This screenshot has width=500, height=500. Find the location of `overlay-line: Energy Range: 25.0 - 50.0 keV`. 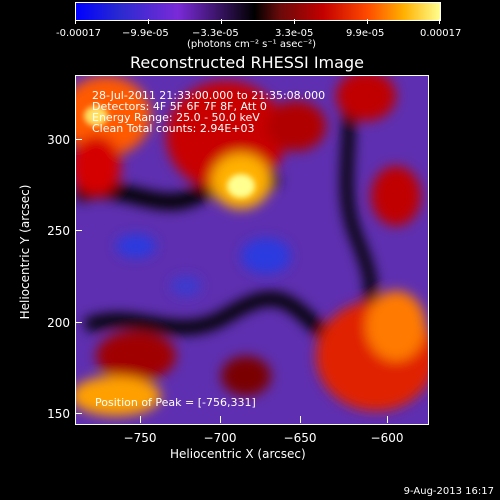

overlay-line: Energy Range: 25.0 - 50.0 keV is located at coordinates (176, 117).